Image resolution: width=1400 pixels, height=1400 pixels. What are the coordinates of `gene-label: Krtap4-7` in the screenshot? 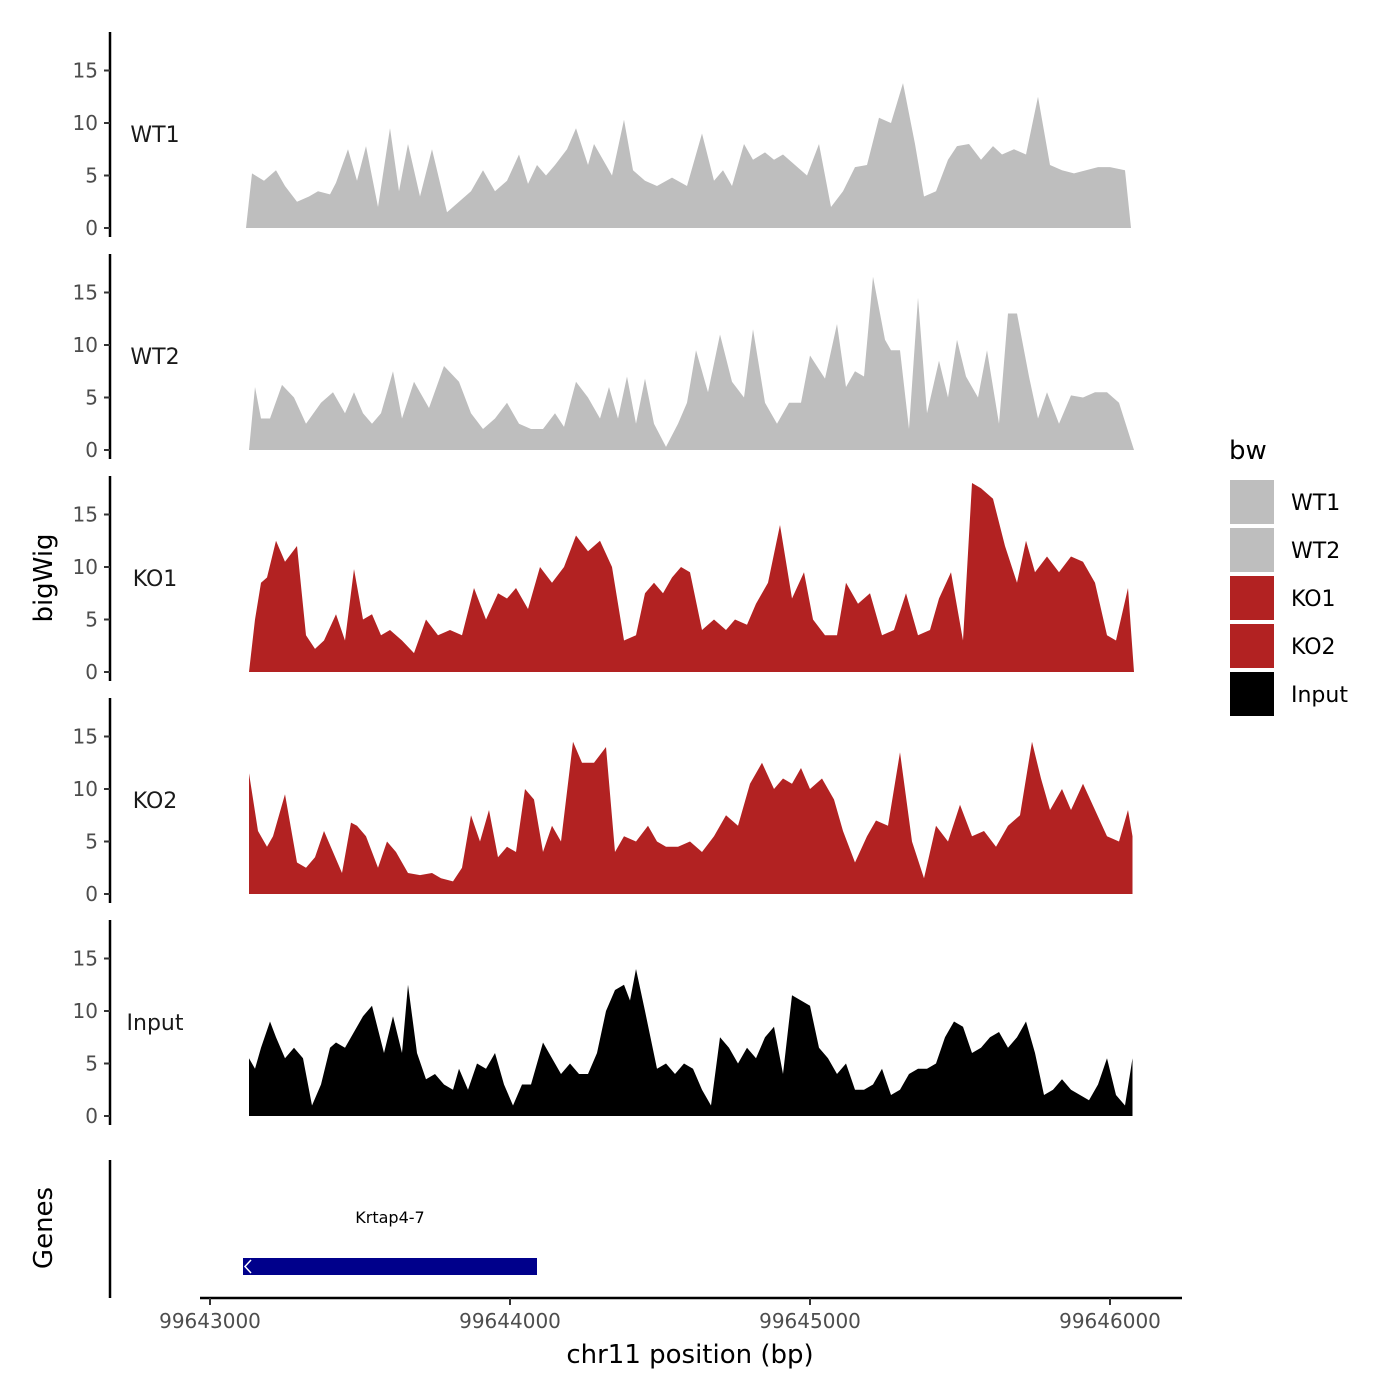 It's located at (389, 1217).